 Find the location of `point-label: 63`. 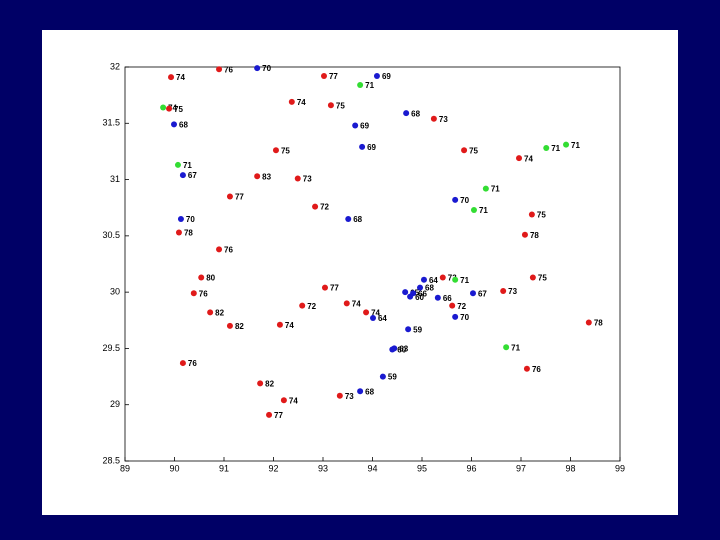

point-label: 63 is located at coordinates (403, 349).